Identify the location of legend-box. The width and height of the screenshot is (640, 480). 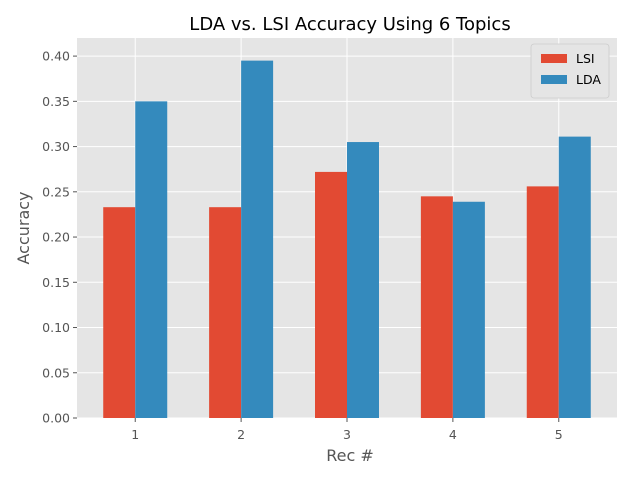
(570, 71).